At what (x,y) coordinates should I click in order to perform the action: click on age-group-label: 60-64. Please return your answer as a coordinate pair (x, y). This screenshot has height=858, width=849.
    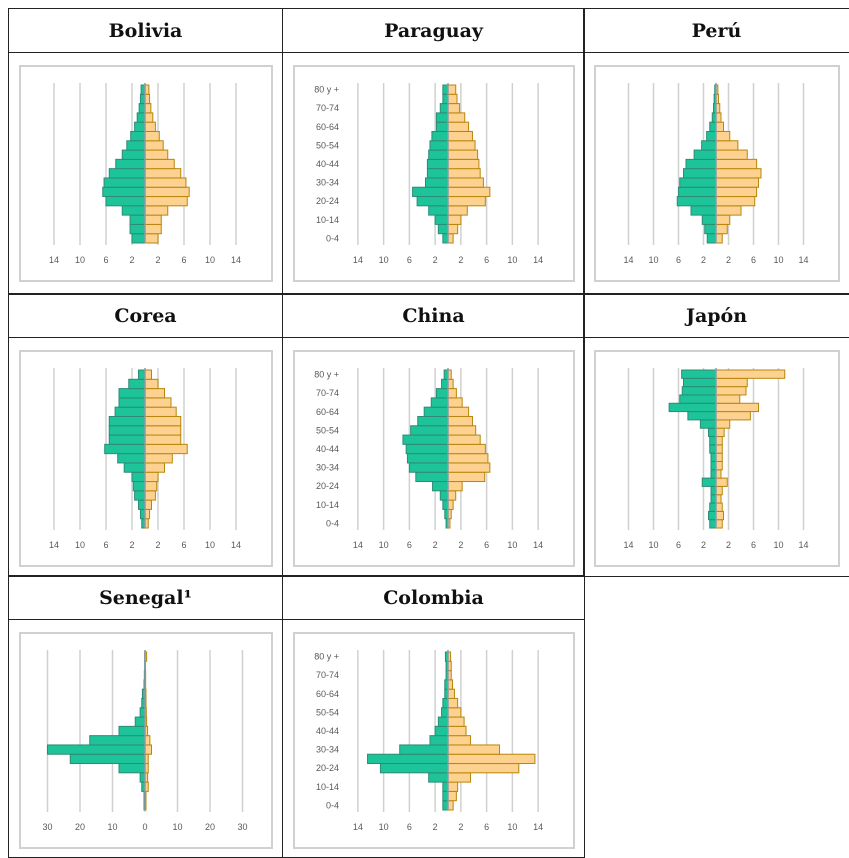
    Looking at the image, I should click on (327, 127).